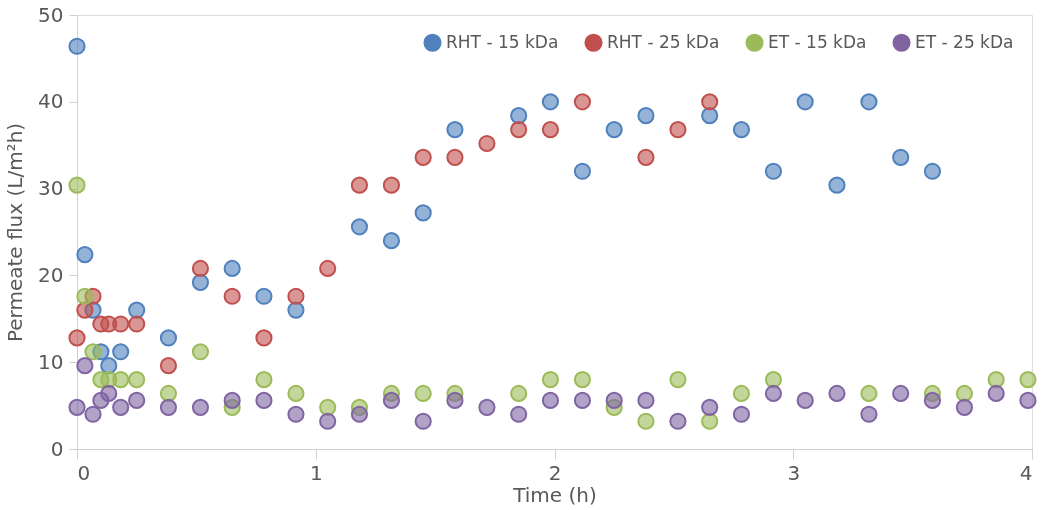 The width and height of the screenshot is (1045, 510). Describe the element at coordinates (15, 232) in the screenshot. I see `y-axis-title: Permeate flux (L/m²h)` at that location.